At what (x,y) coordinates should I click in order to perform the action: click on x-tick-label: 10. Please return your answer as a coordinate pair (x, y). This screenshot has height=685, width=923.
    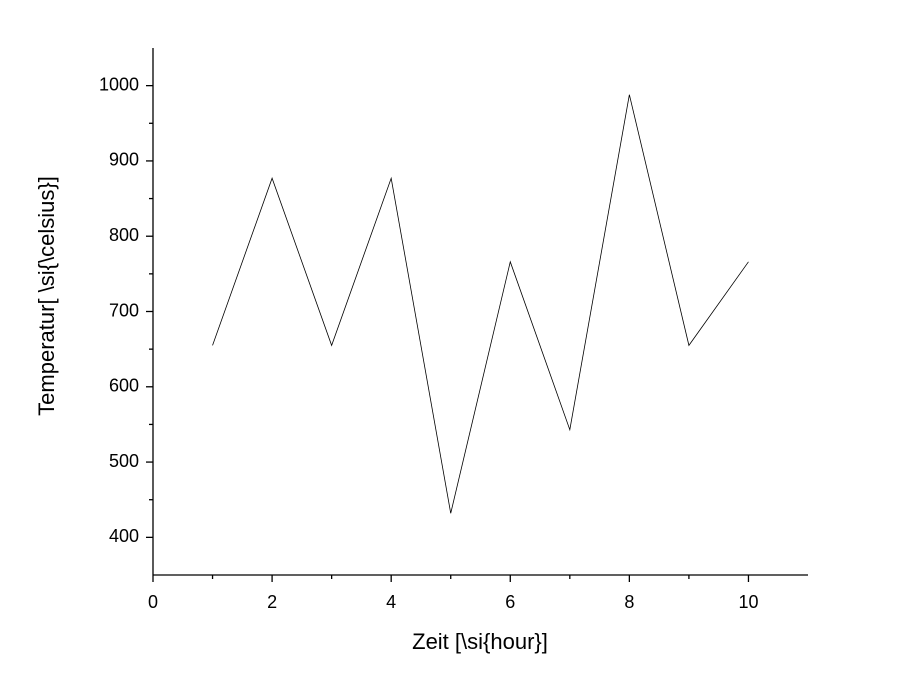
    Looking at the image, I should click on (748, 602).